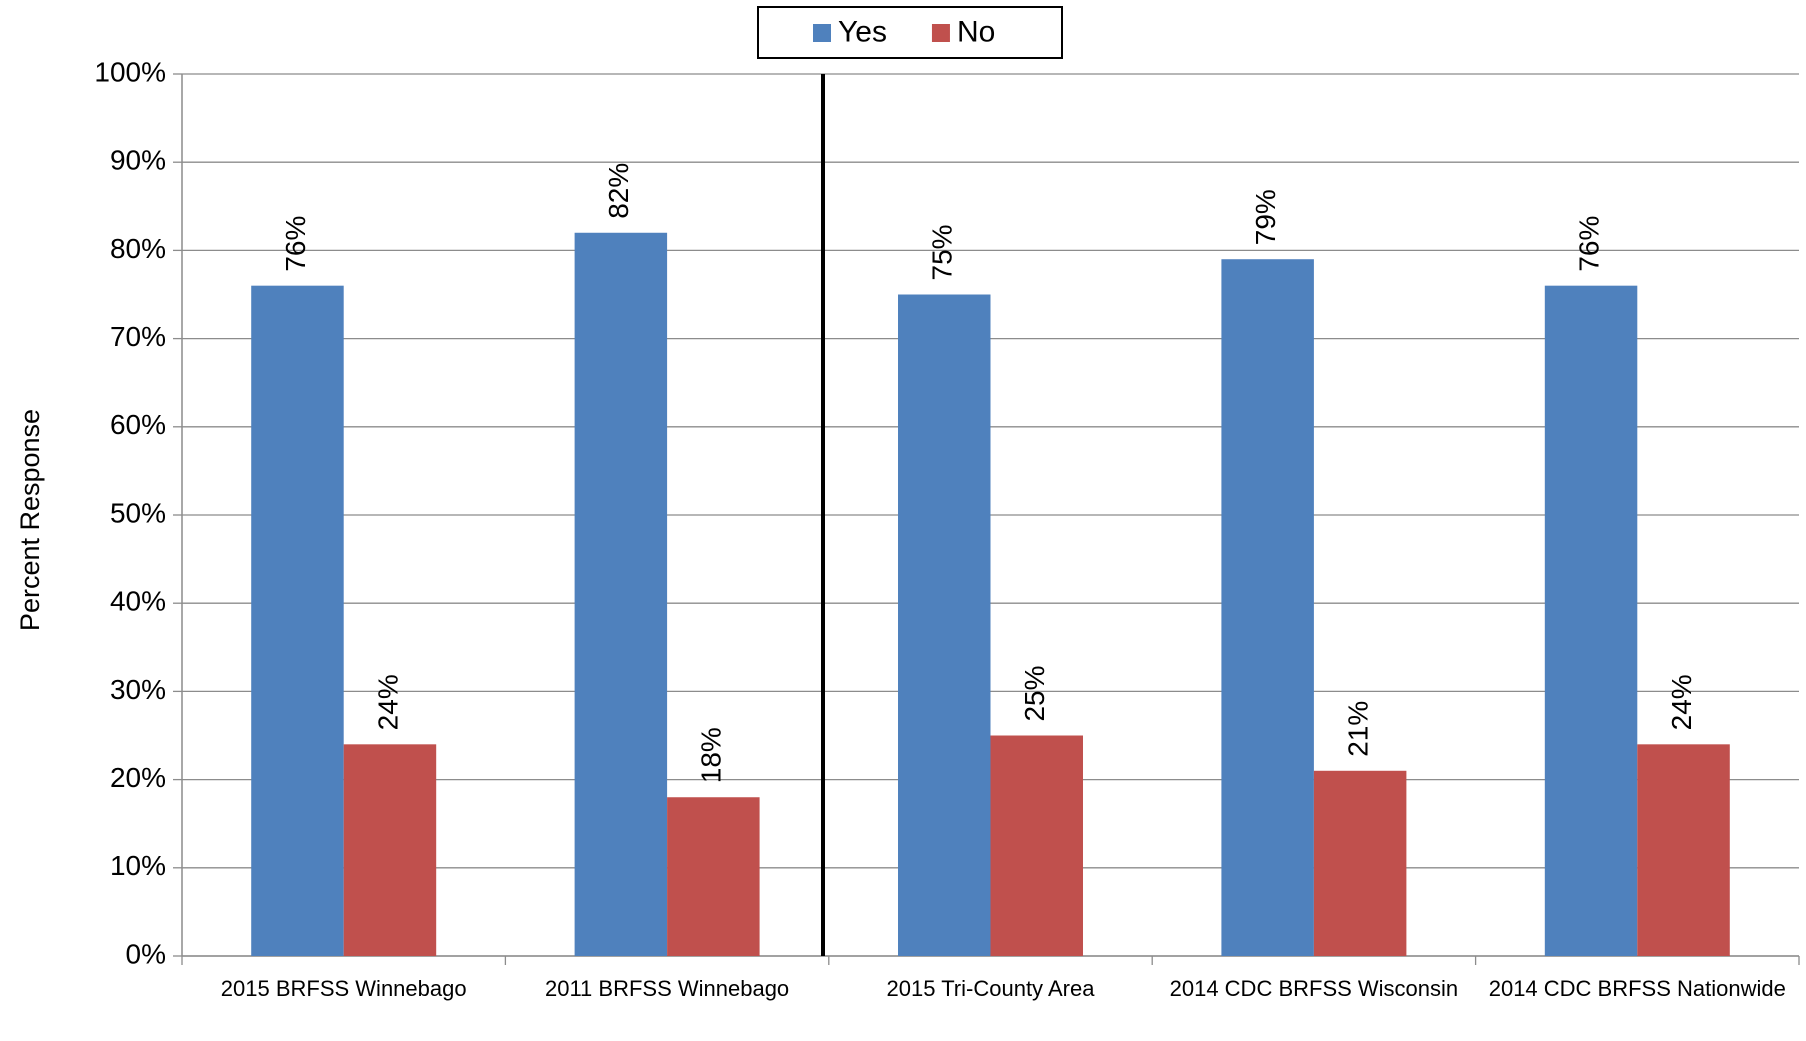 Image resolution: width=1806 pixels, height=1041 pixels. What do you see at coordinates (138, 601) in the screenshot?
I see `y-tick-label: 40%` at bounding box center [138, 601].